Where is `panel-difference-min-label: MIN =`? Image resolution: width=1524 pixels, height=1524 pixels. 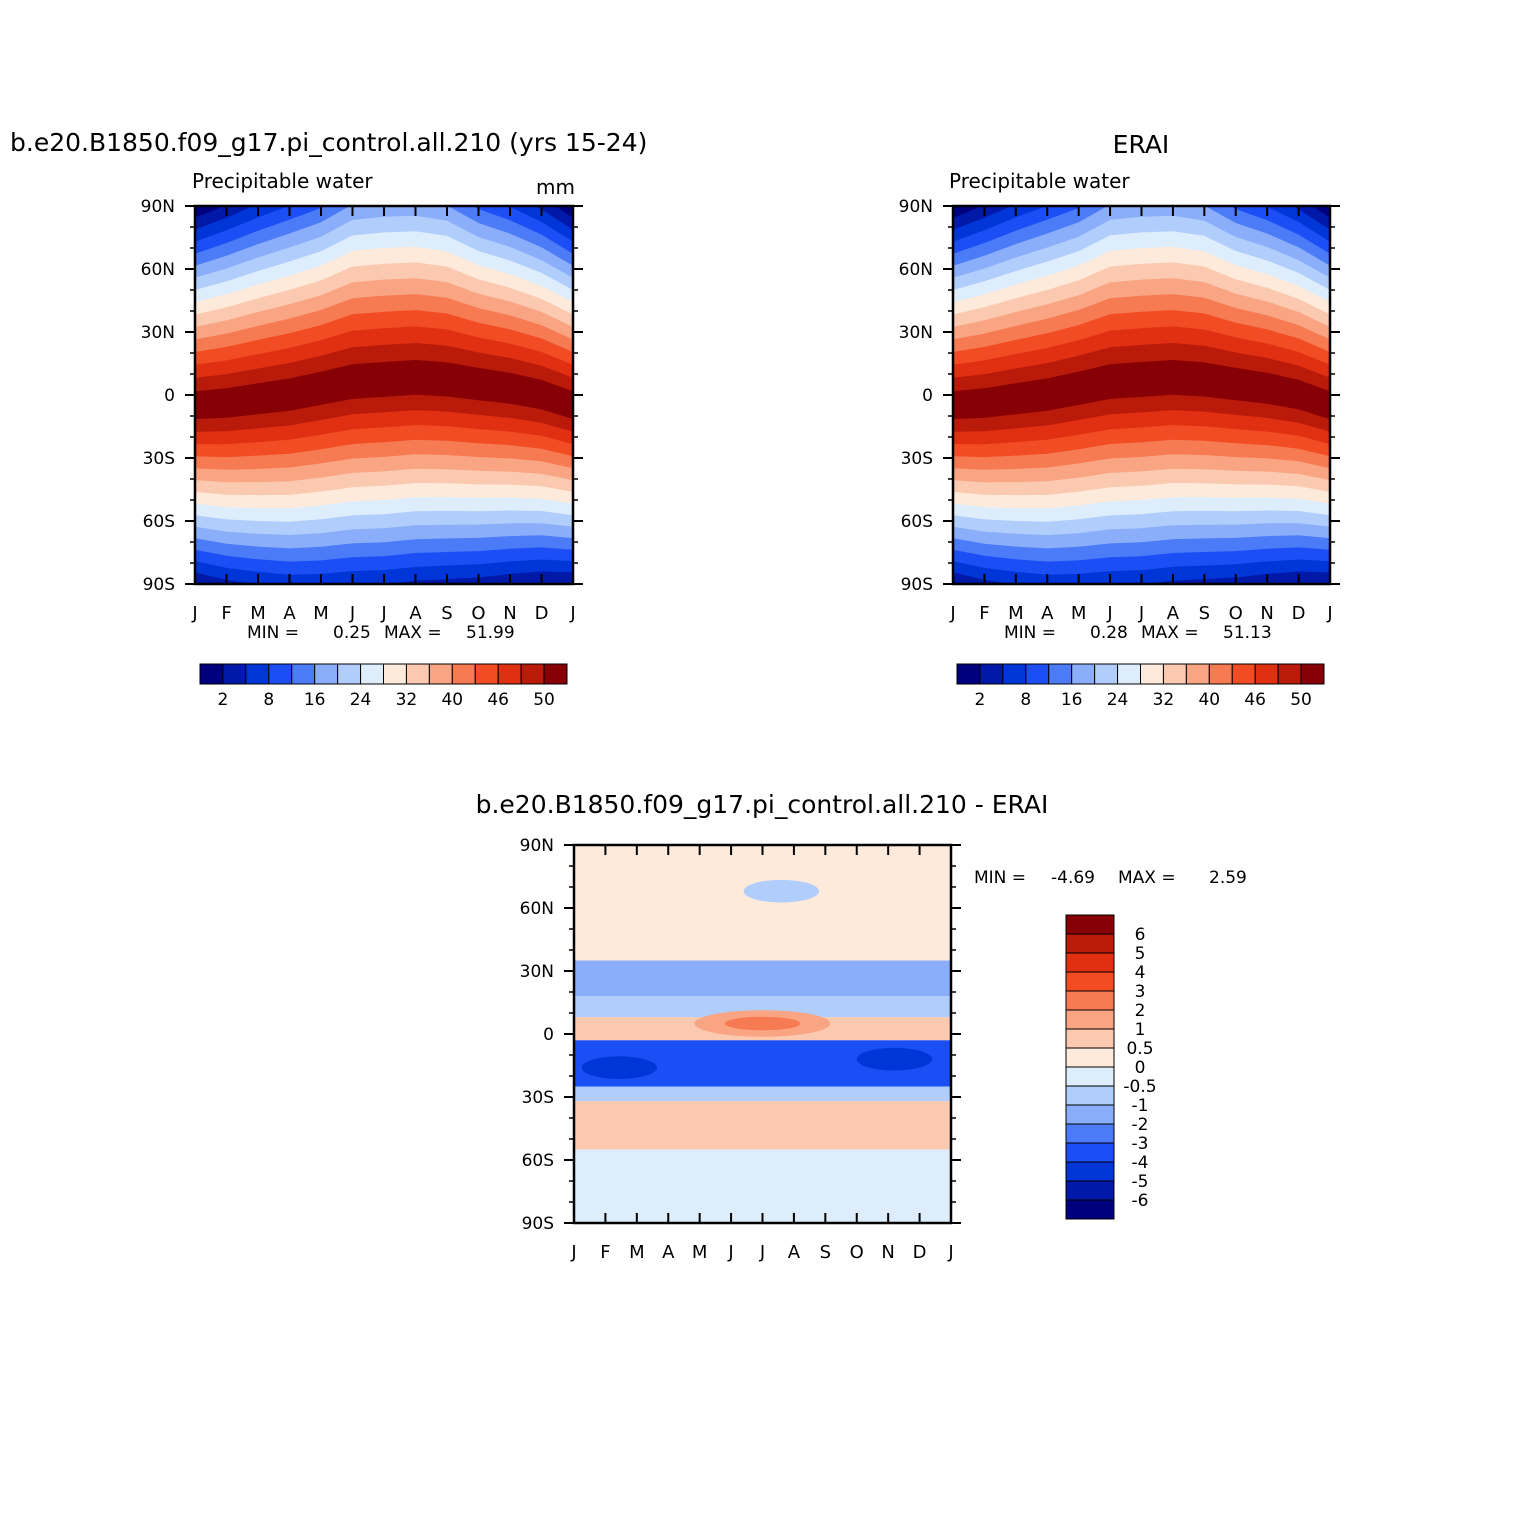
panel-difference-min-label: MIN = is located at coordinates (1000, 878).